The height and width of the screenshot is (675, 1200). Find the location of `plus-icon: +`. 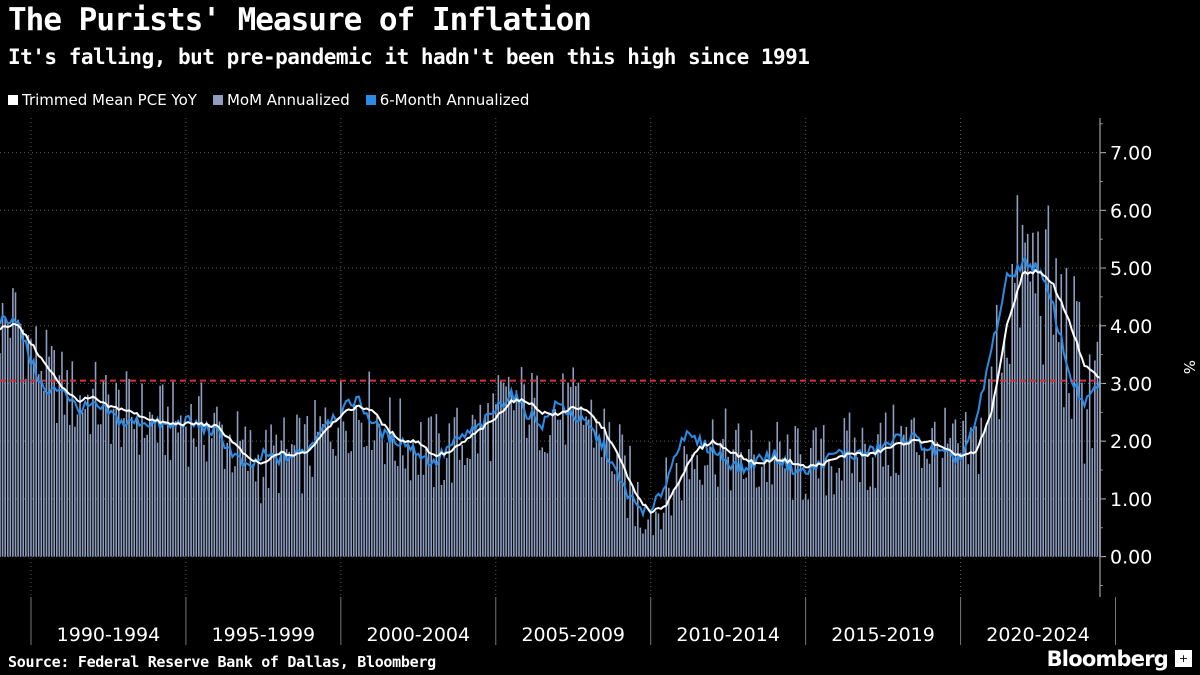

plus-icon: + is located at coordinates (1183, 658).